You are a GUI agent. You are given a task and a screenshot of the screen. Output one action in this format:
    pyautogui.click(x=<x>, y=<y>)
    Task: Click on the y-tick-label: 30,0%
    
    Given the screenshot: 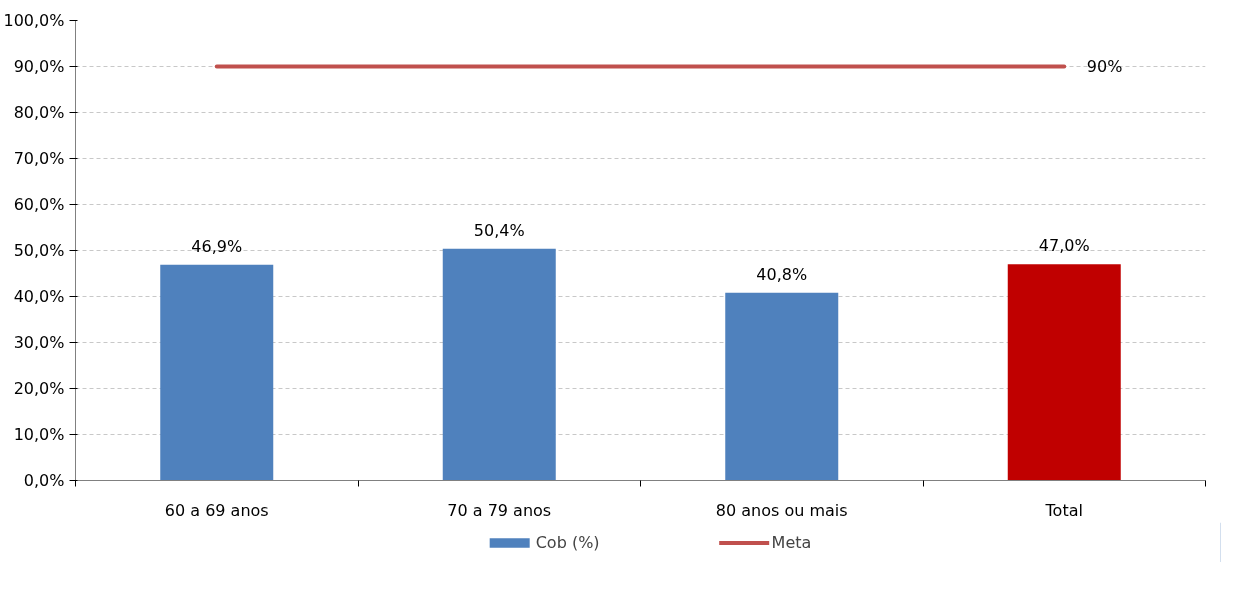 What is the action you would take?
    pyautogui.click(x=39, y=342)
    